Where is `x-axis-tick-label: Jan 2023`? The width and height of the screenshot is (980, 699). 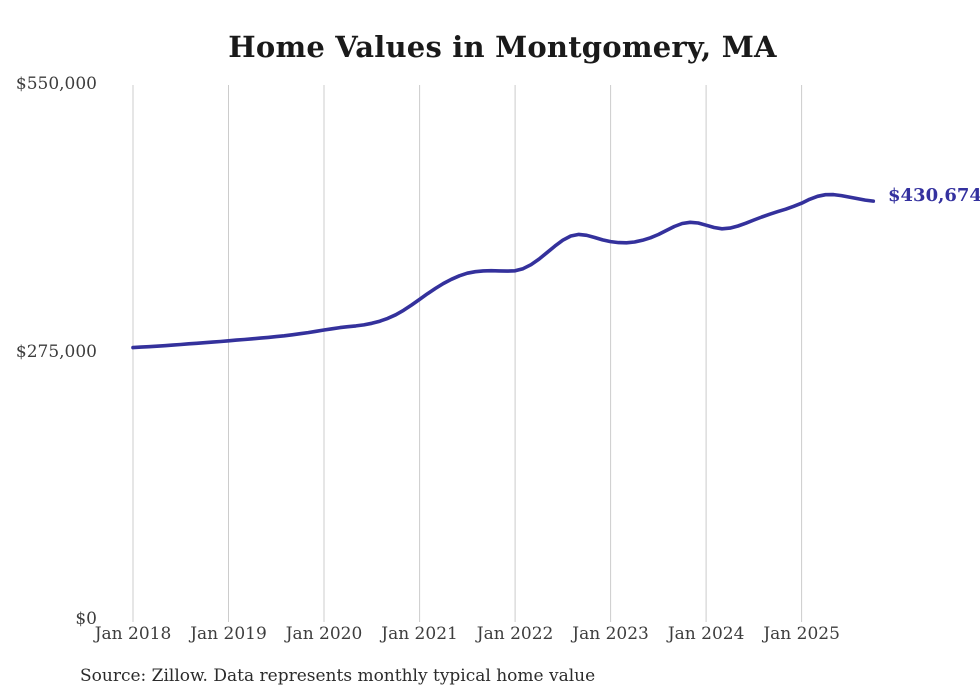 x-axis-tick-label: Jan 2023 is located at coordinates (610, 634).